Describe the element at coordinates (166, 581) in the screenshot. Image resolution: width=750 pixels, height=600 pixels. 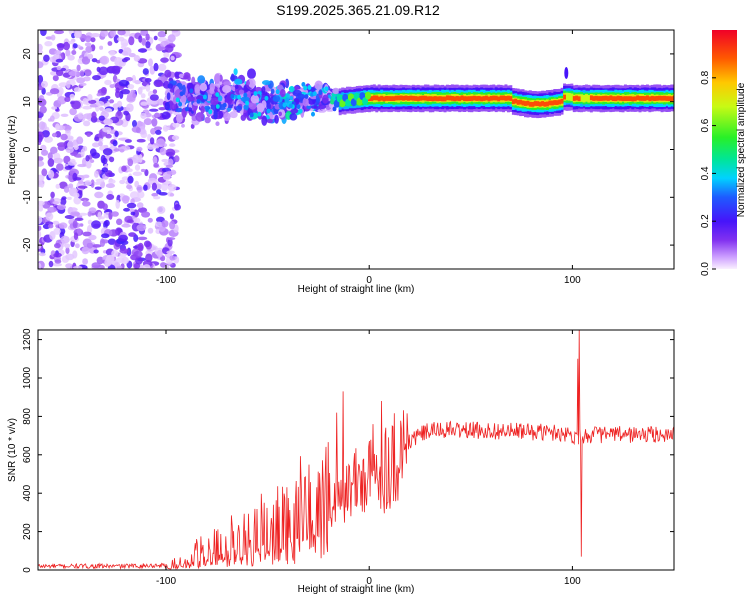
I see `snr-x-tick-label: -100` at that location.